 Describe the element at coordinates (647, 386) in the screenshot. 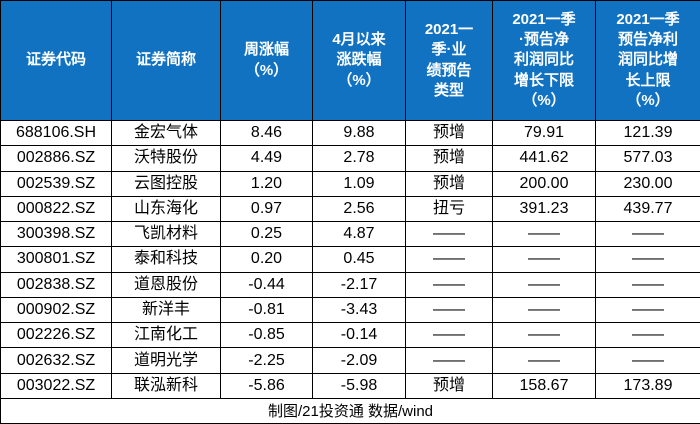

I see `cell-profit-growth-upper: 173.89` at that location.